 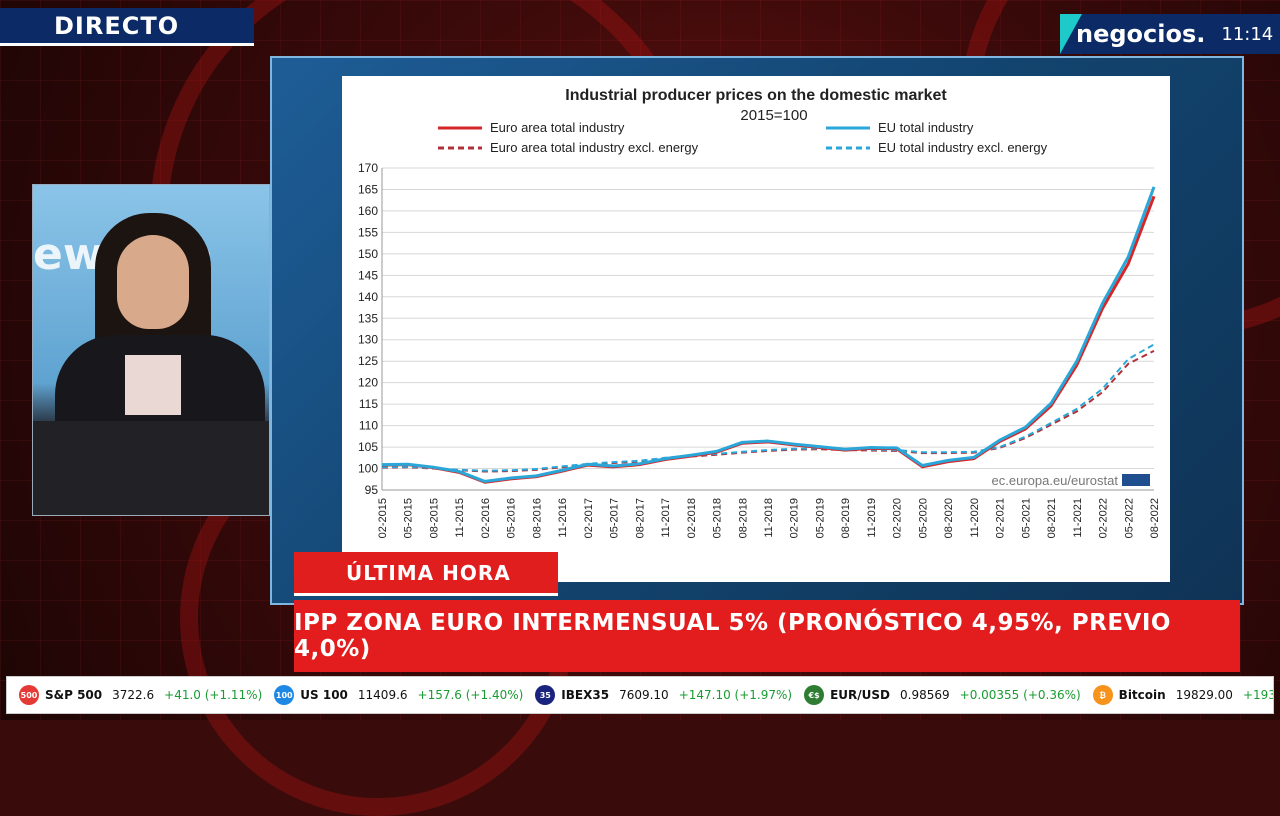 What do you see at coordinates (1104, 518) in the screenshot?
I see `x-tick-label: 02-2022` at bounding box center [1104, 518].